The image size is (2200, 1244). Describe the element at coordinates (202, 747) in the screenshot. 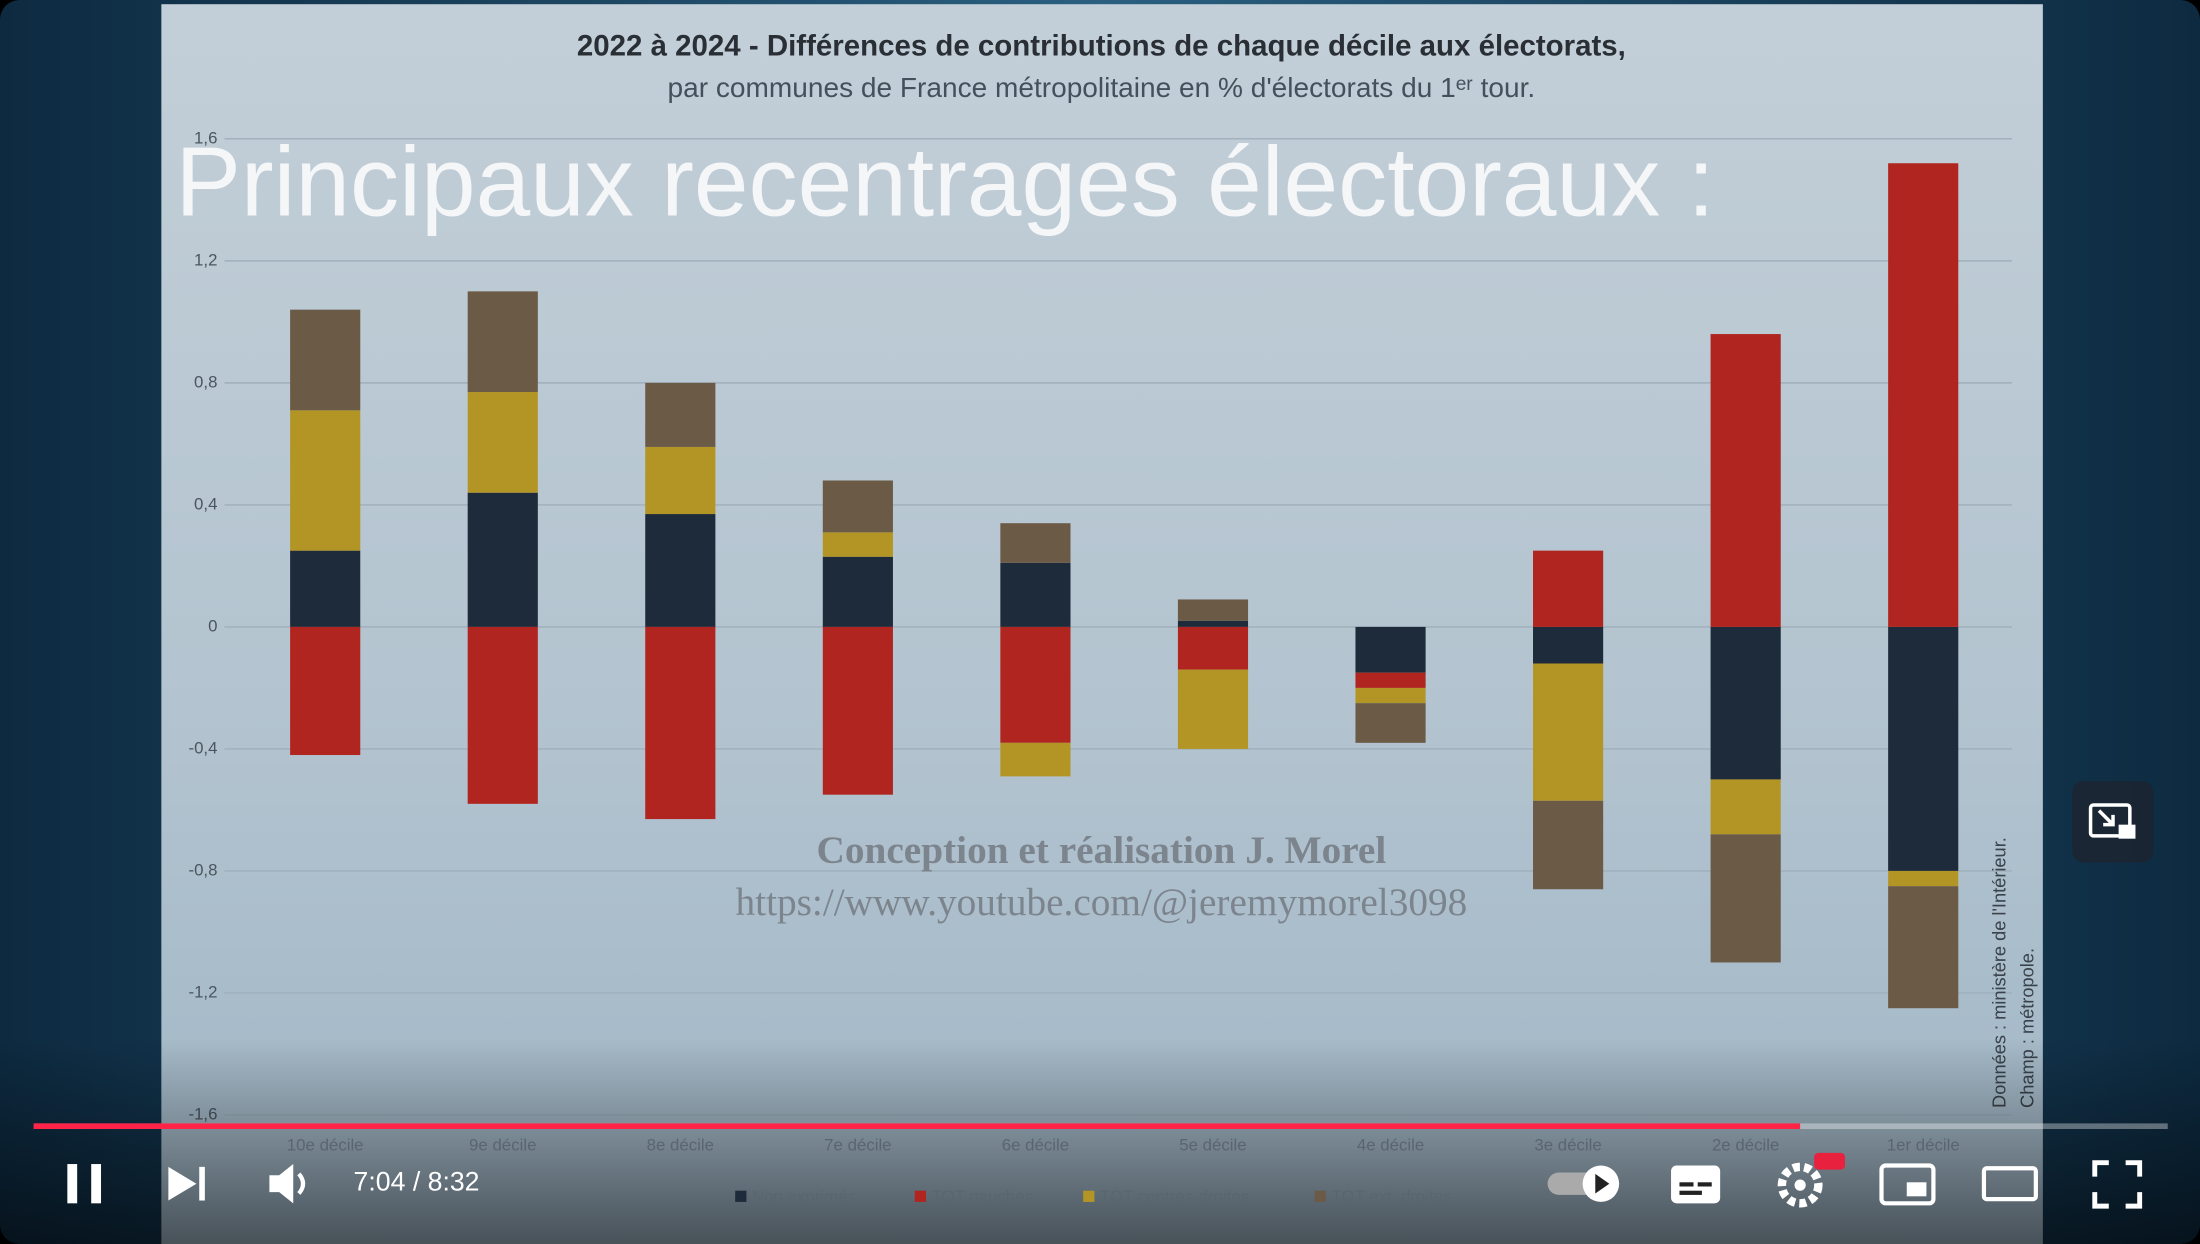

I see `y-tick-label: -0,4` at that location.